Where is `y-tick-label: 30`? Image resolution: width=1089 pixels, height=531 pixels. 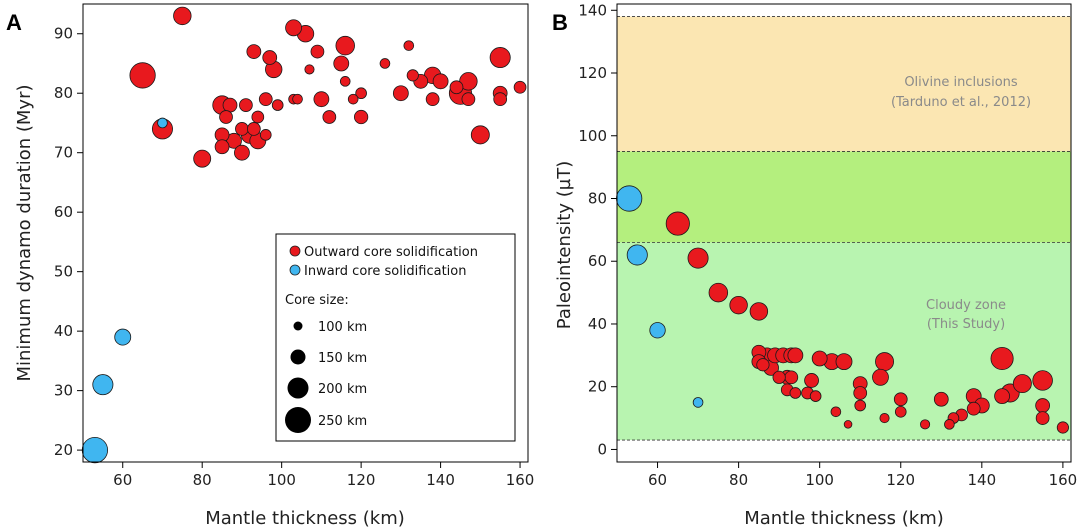
y-tick-label: 30 is located at coordinates (63, 391).